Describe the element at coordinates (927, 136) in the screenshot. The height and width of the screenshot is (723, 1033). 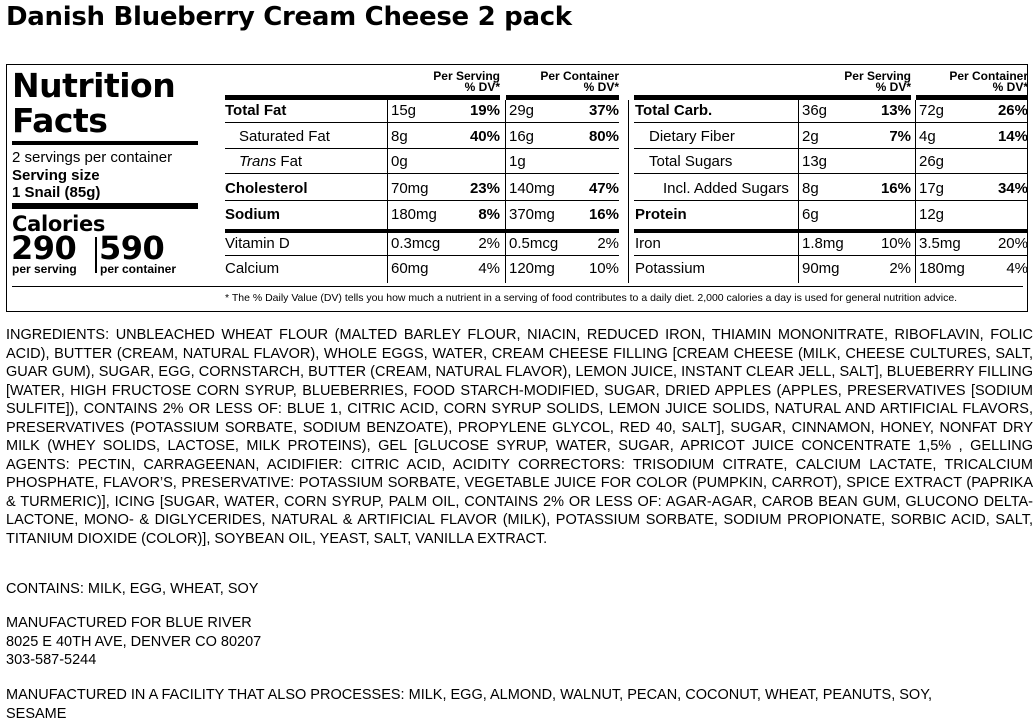
I see `container-amount: 4g` at that location.